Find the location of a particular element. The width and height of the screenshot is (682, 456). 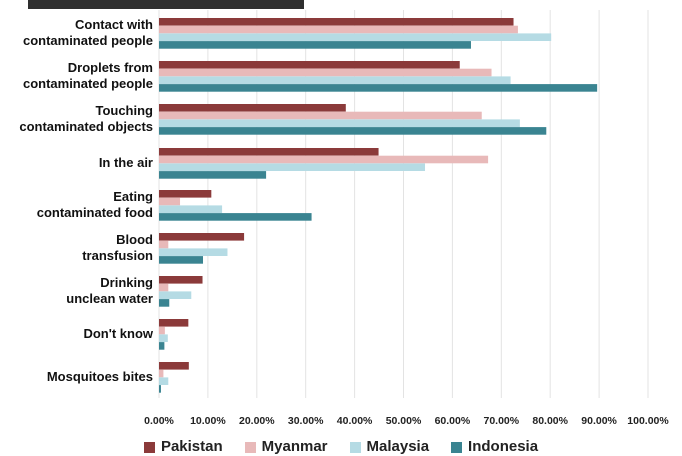

legend-item-indonesia: Indonesia is located at coordinates (494, 447).